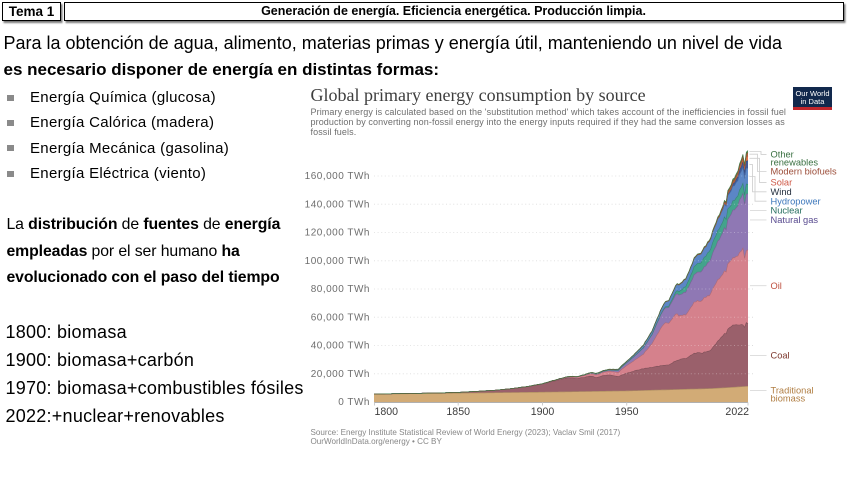  What do you see at coordinates (782, 155) in the screenshot?
I see `svg-text: Other` at bounding box center [782, 155].